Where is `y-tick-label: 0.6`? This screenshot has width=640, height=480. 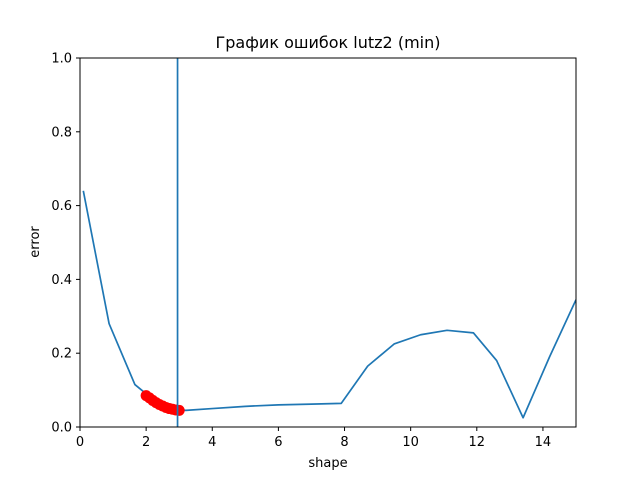
y-tick-label: 0.6 is located at coordinates (61, 206).